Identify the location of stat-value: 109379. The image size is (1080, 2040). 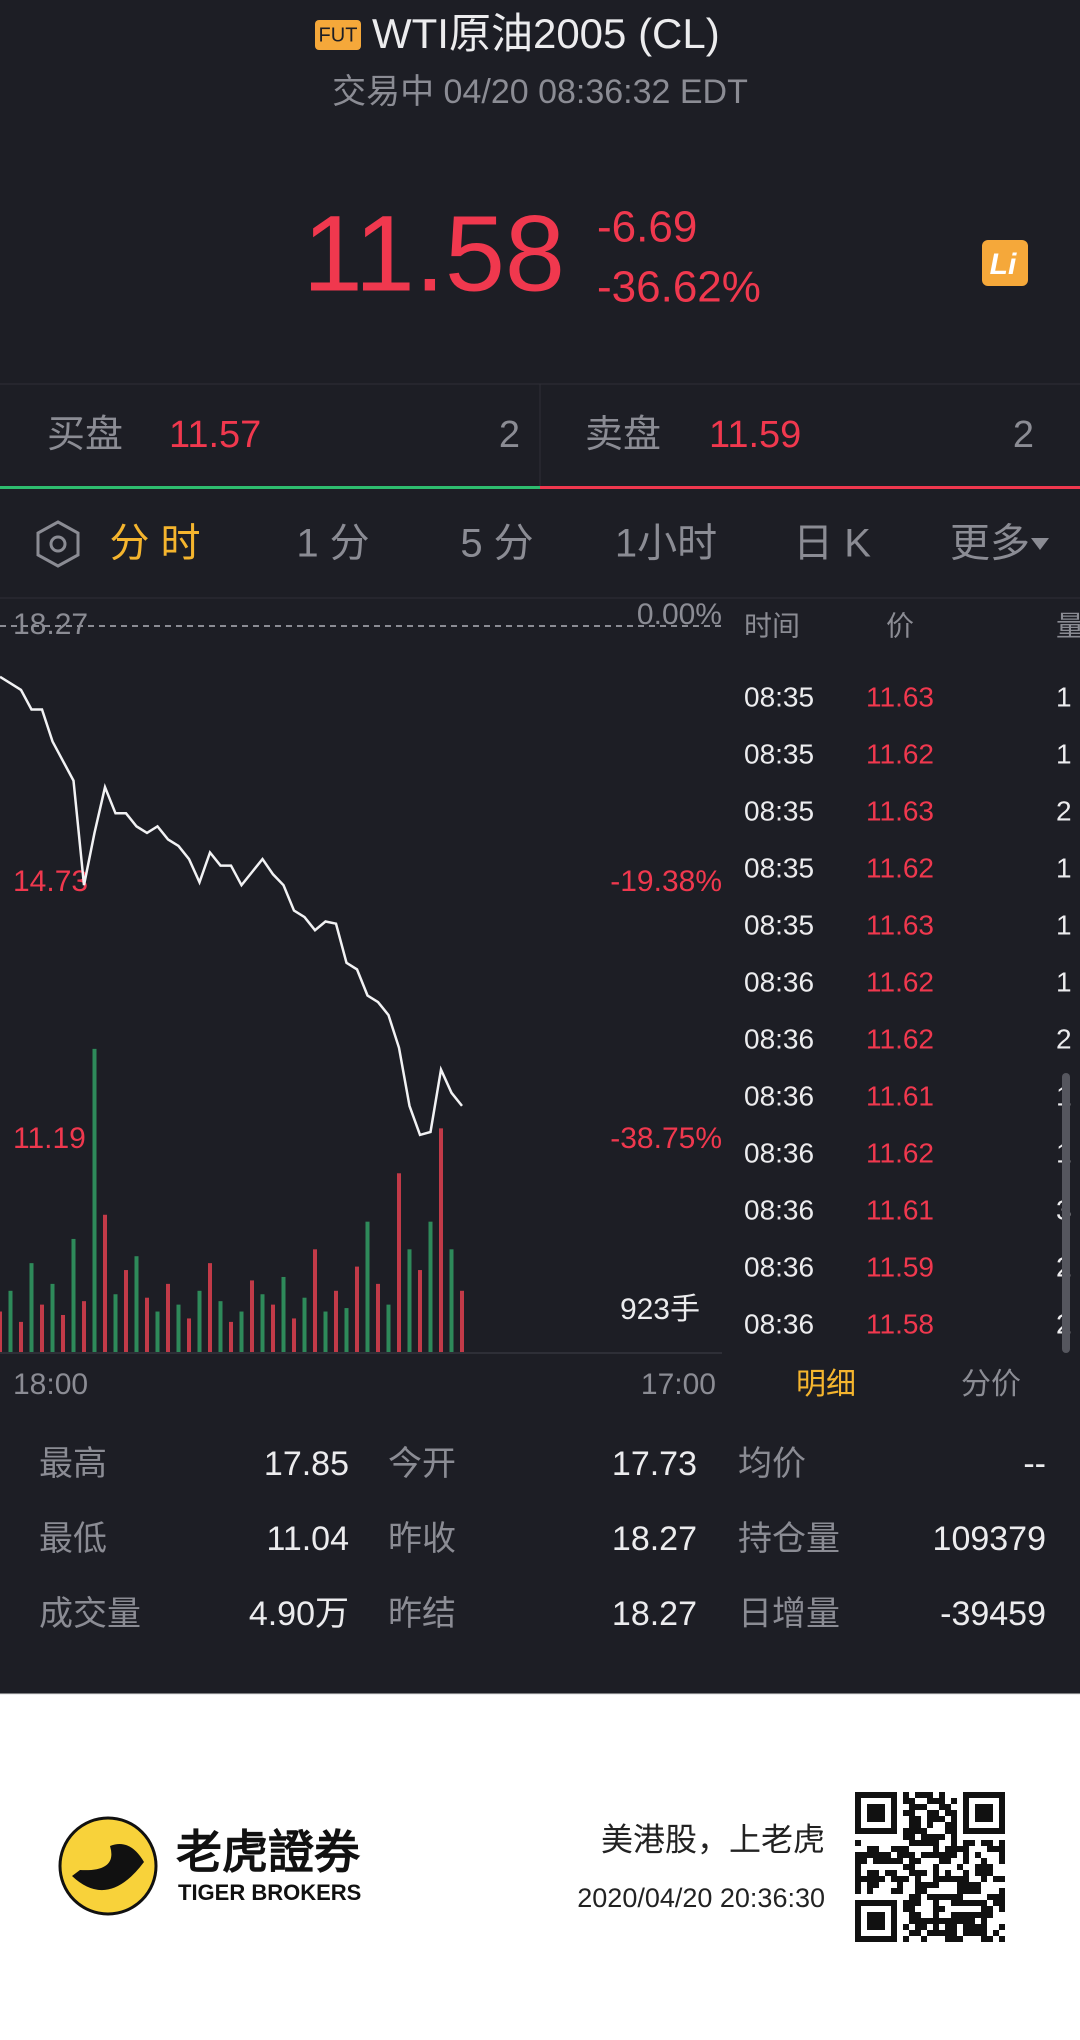
(989, 1539).